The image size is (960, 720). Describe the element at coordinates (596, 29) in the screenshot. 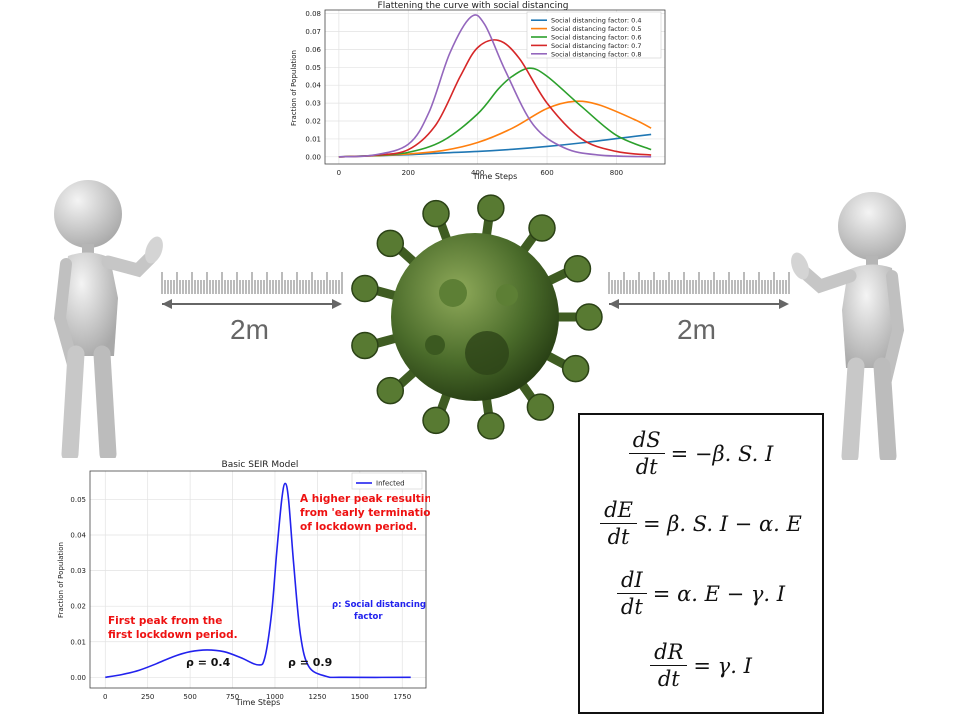

I see `top-legend-label: Social distancing factor: 0.5` at that location.